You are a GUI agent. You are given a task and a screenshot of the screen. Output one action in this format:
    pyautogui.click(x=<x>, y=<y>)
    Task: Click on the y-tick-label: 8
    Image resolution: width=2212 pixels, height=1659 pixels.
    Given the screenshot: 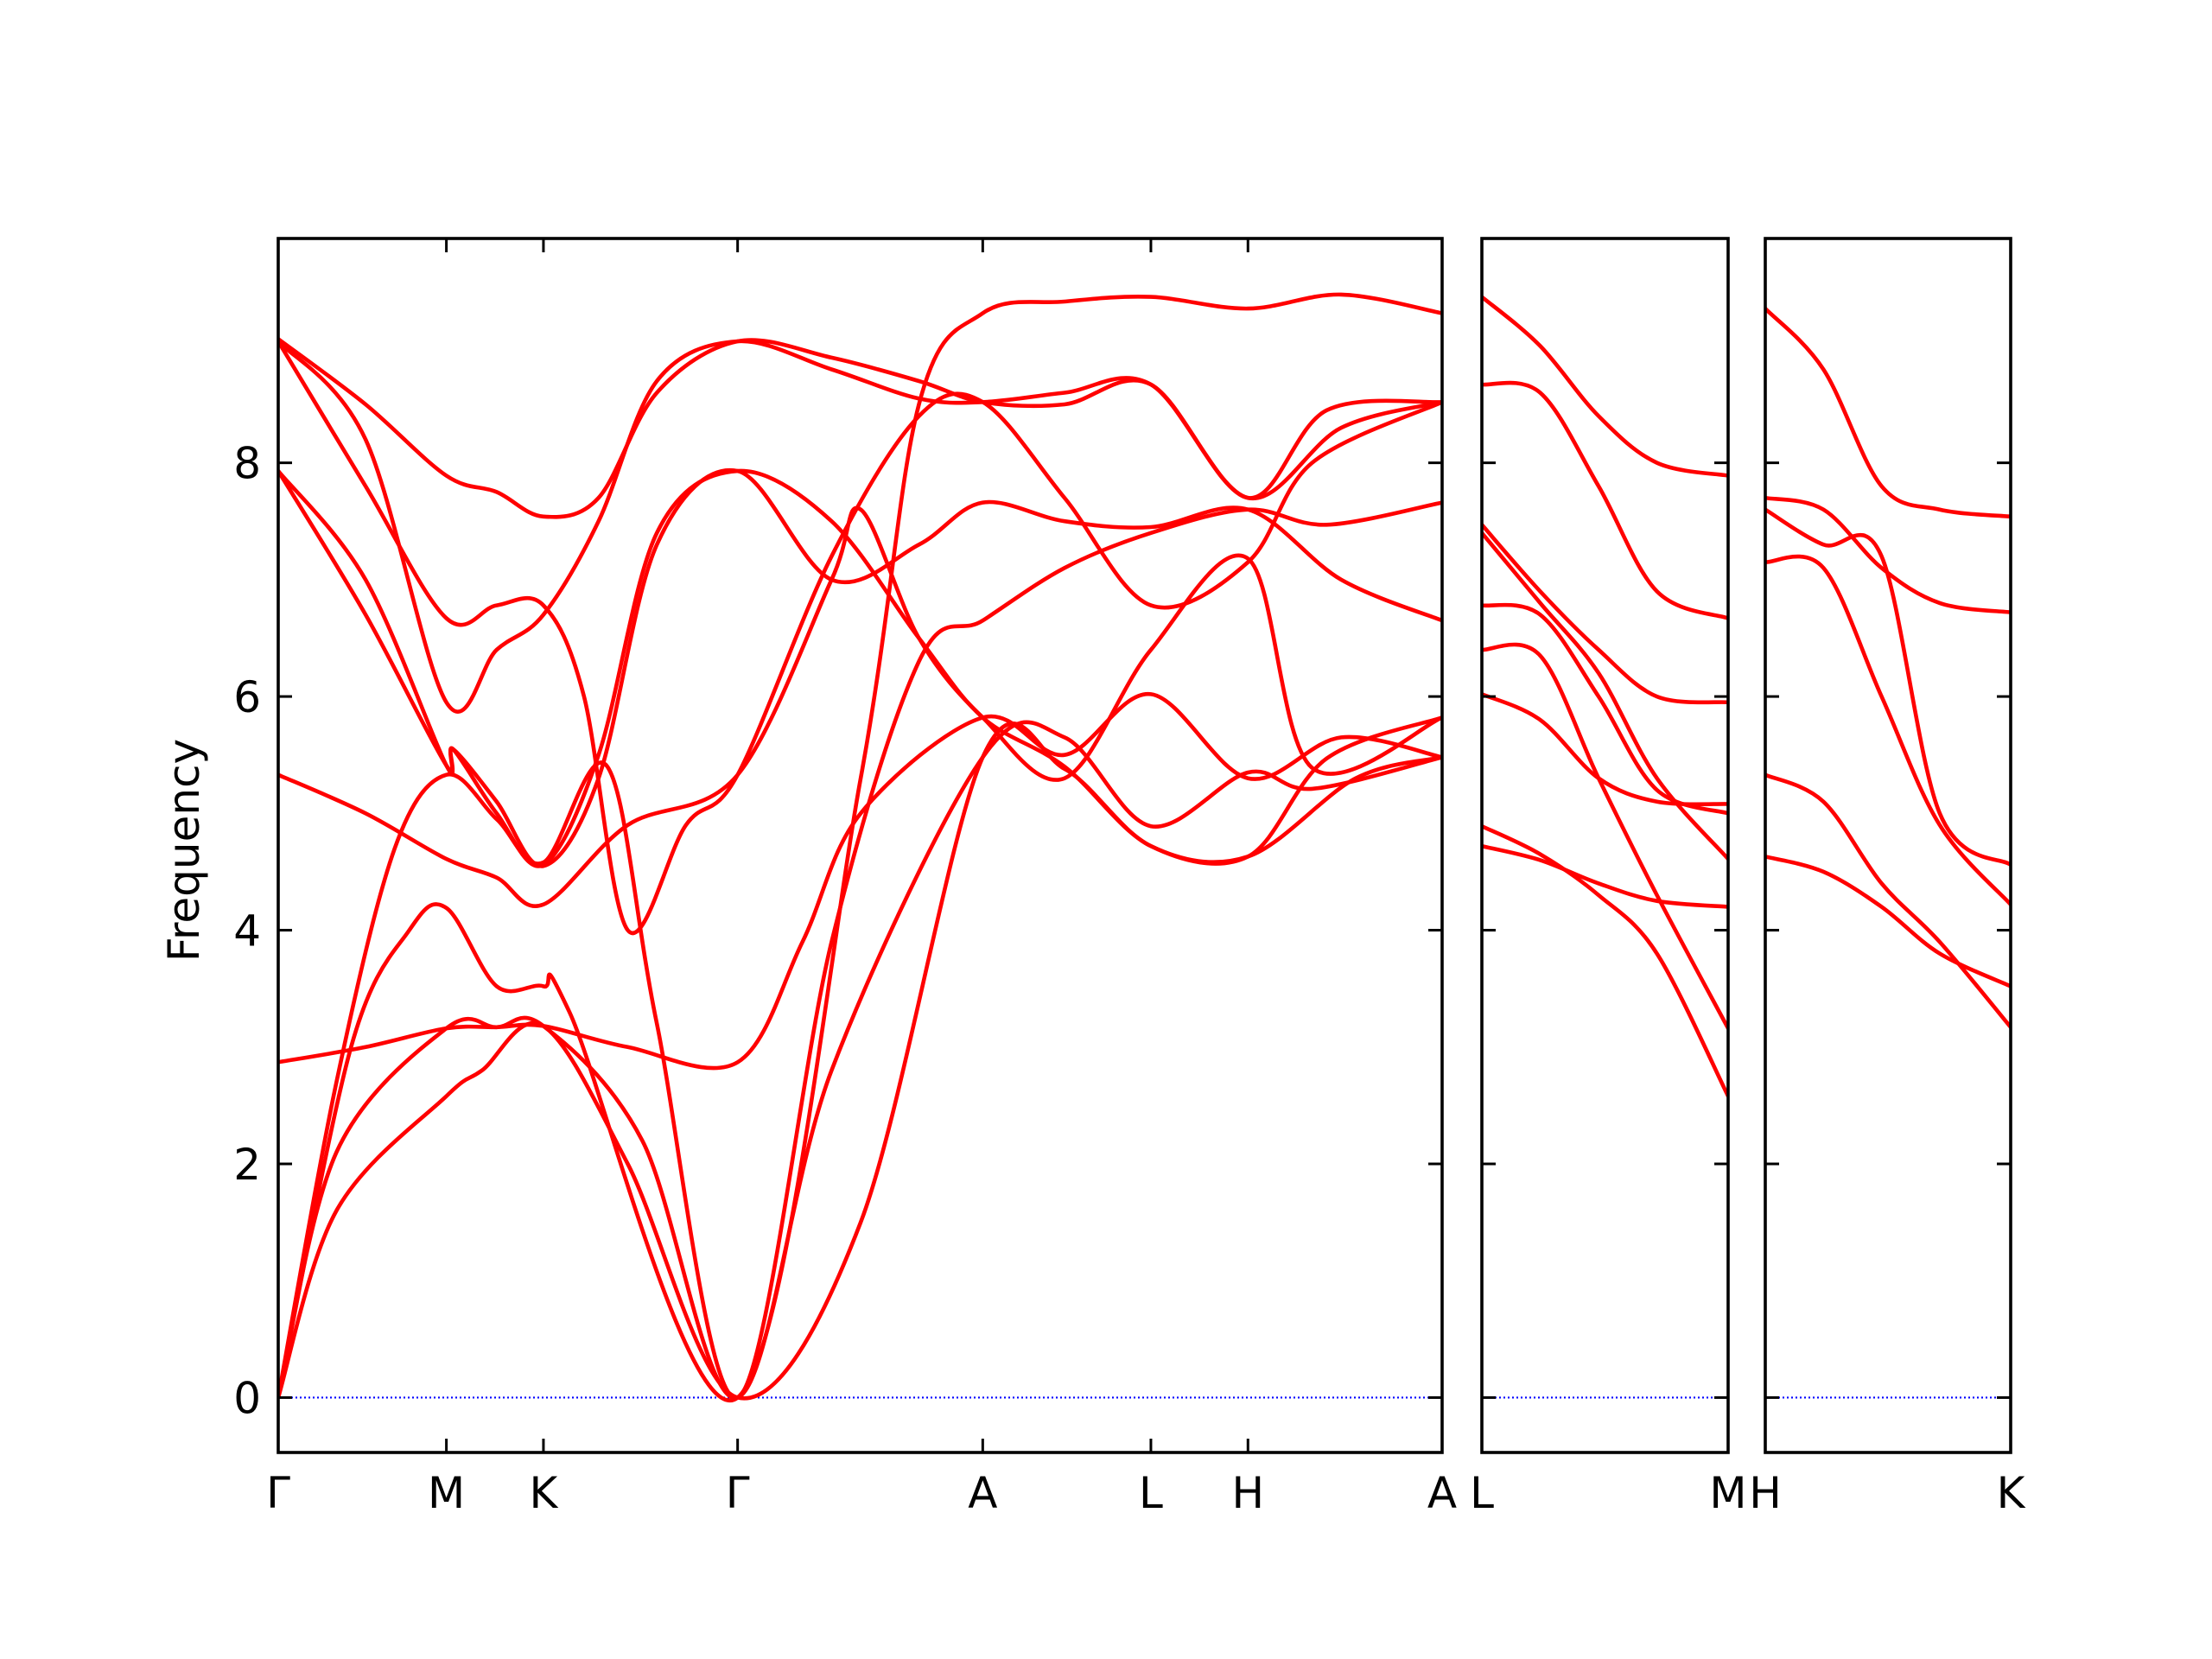 What is the action you would take?
    pyautogui.click(x=247, y=464)
    